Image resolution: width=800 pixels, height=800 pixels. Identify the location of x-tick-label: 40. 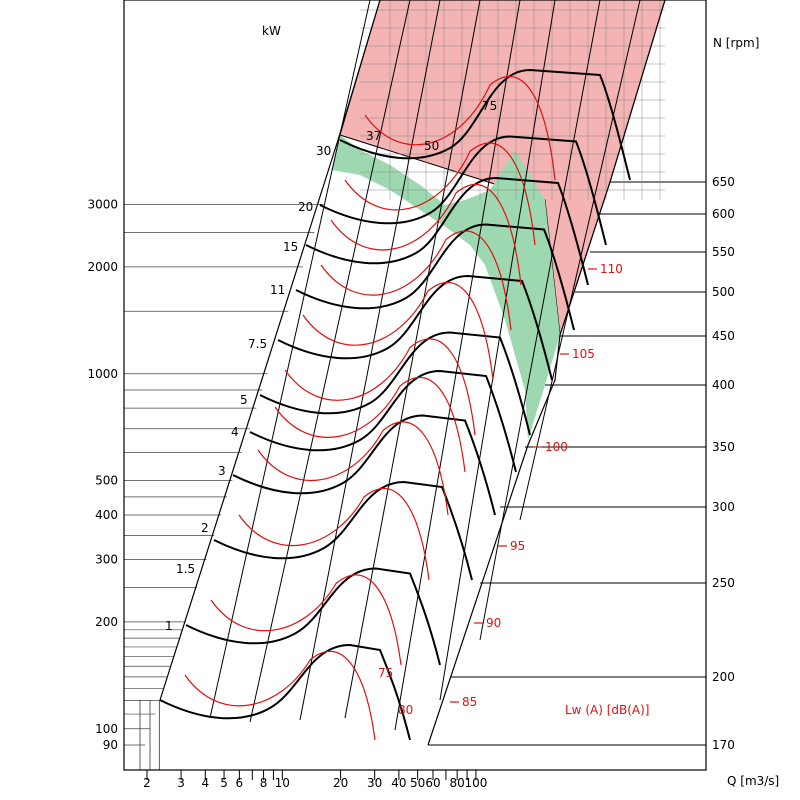
(398, 783).